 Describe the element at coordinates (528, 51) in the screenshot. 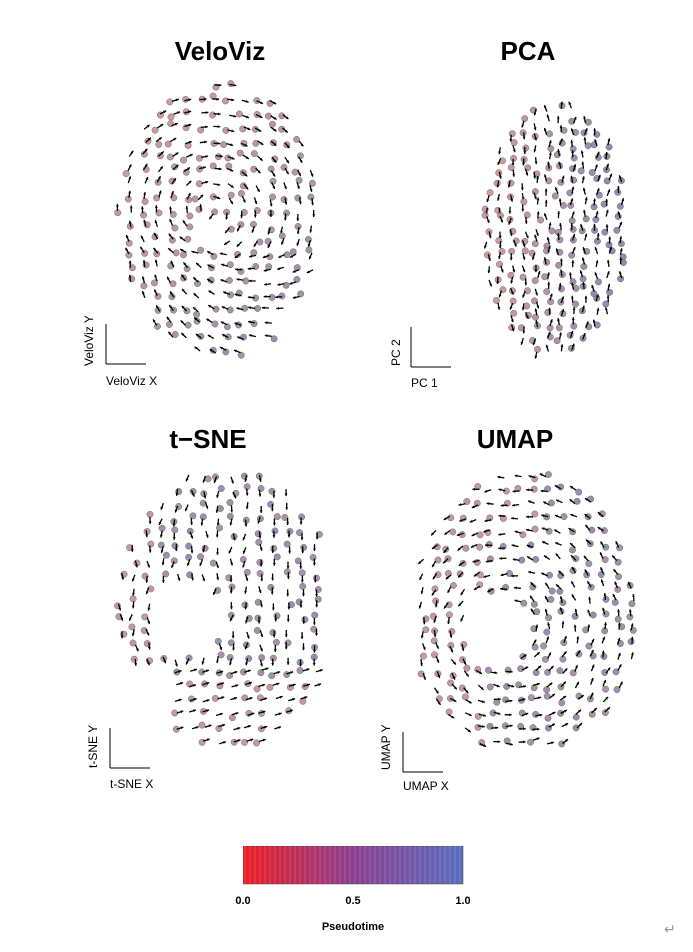

I see `panel-title-pca: PCA` at that location.